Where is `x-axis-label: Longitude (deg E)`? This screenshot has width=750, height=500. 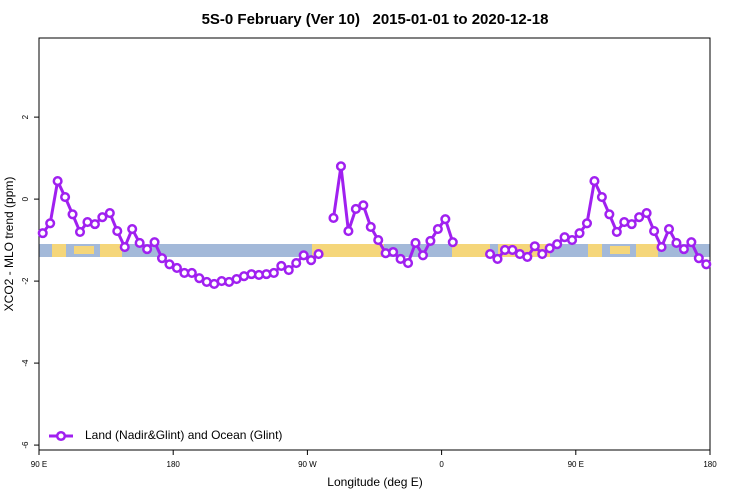 x-axis-label: Longitude (deg E) is located at coordinates (374, 482).